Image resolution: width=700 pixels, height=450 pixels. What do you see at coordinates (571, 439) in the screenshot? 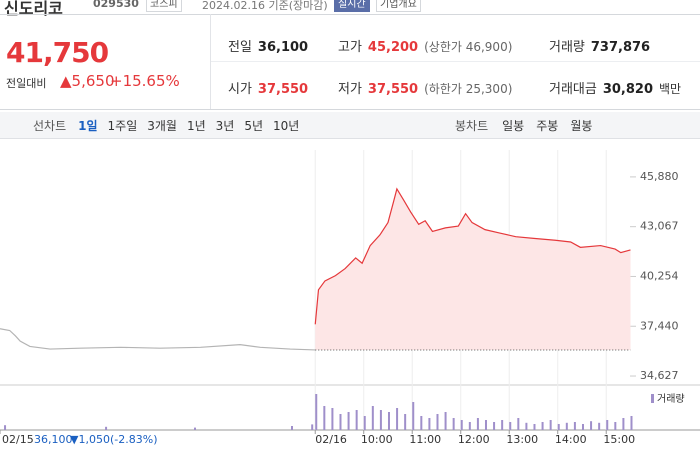
I see `x-tick-label: 14:00` at bounding box center [571, 439].